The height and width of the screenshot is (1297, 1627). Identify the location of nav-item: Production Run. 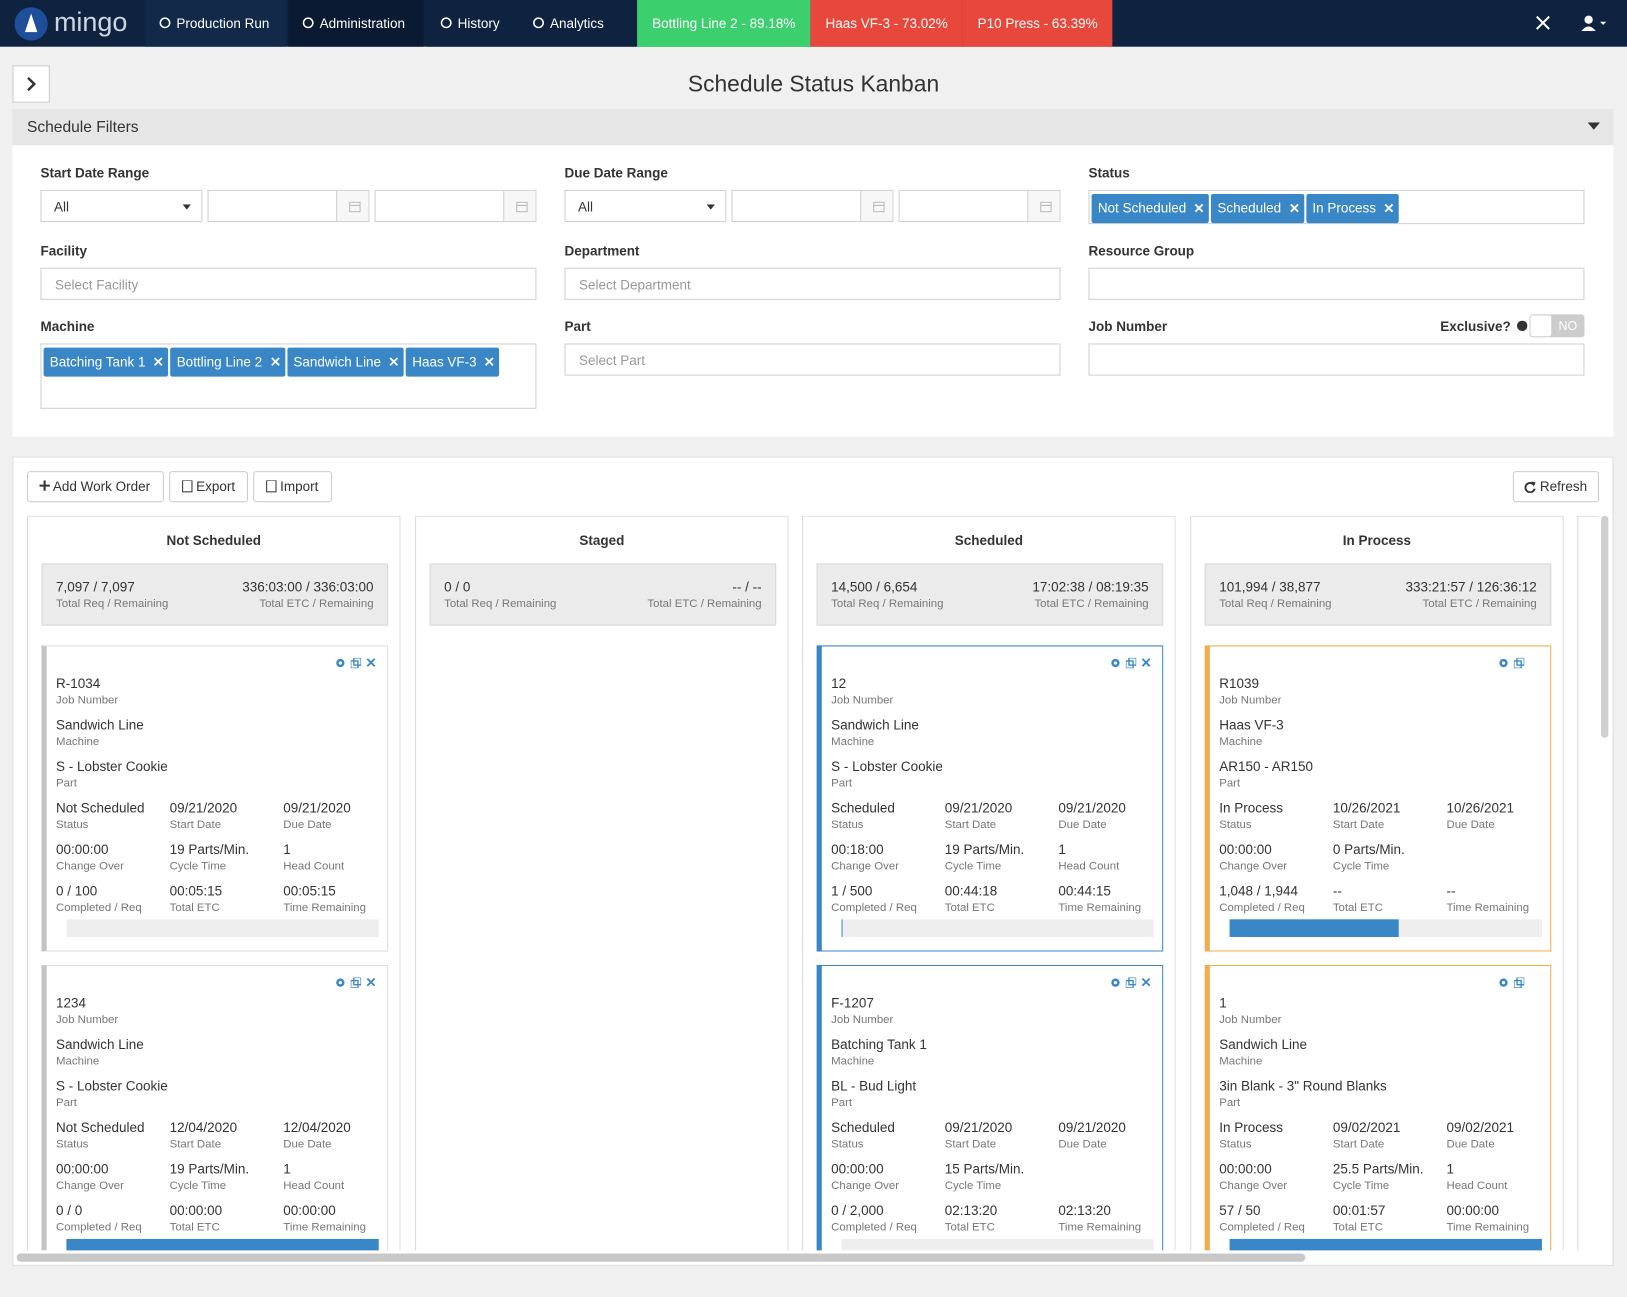
(216, 23).